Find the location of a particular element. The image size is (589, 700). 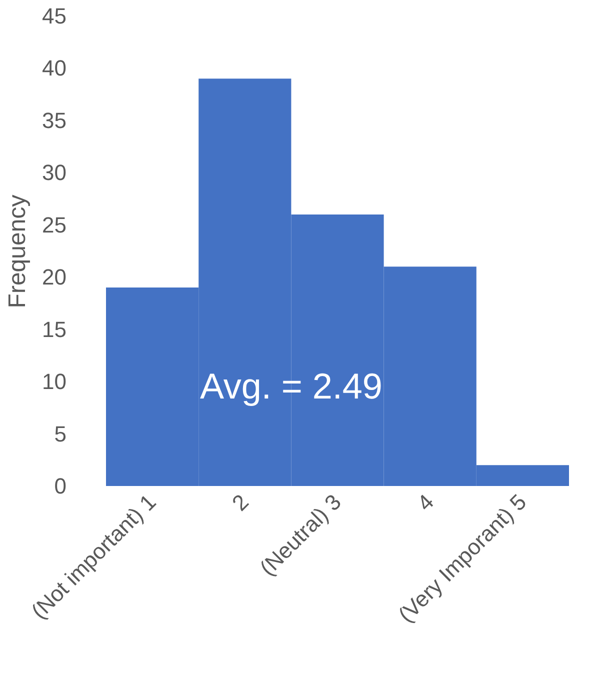

y-tick-label: 30 is located at coordinates (54, 173).